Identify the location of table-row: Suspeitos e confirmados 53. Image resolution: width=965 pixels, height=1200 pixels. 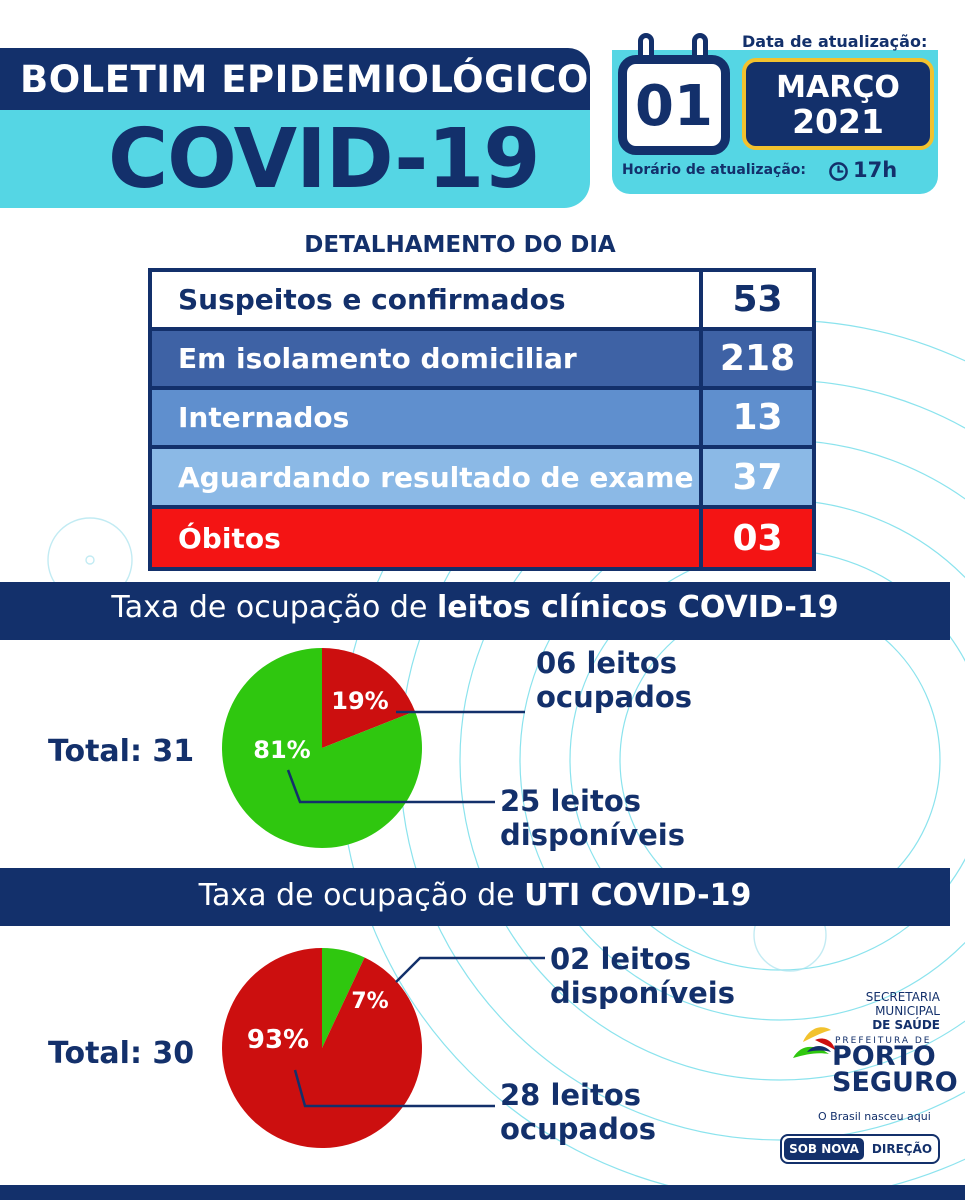
(482, 299).